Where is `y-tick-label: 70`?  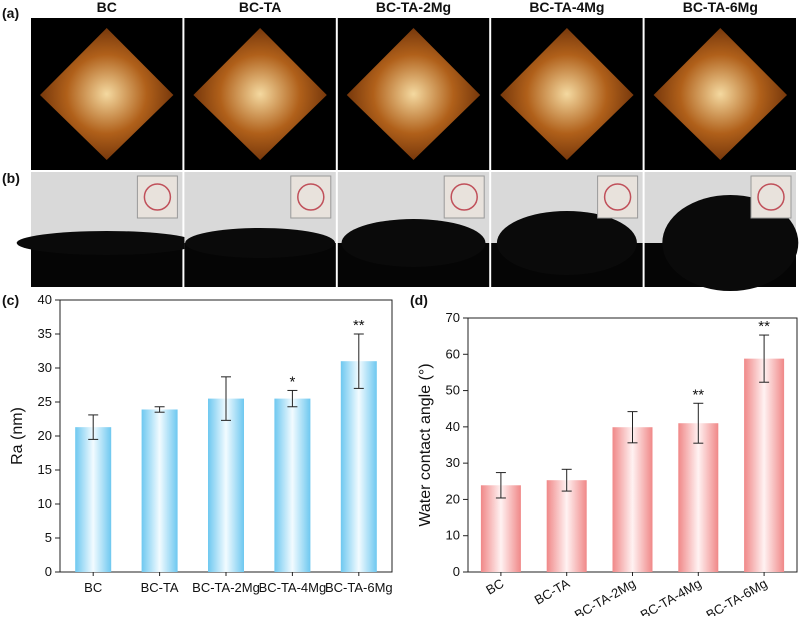 y-tick-label: 70 is located at coordinates (453, 317).